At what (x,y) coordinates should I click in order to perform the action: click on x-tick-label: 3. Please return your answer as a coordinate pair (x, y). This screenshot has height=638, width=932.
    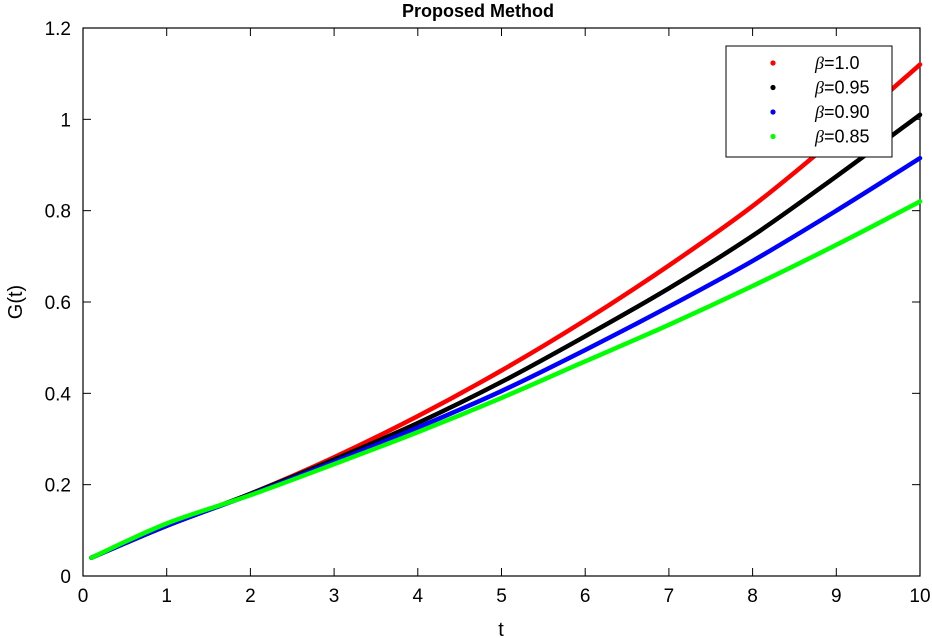
    Looking at the image, I should click on (334, 596).